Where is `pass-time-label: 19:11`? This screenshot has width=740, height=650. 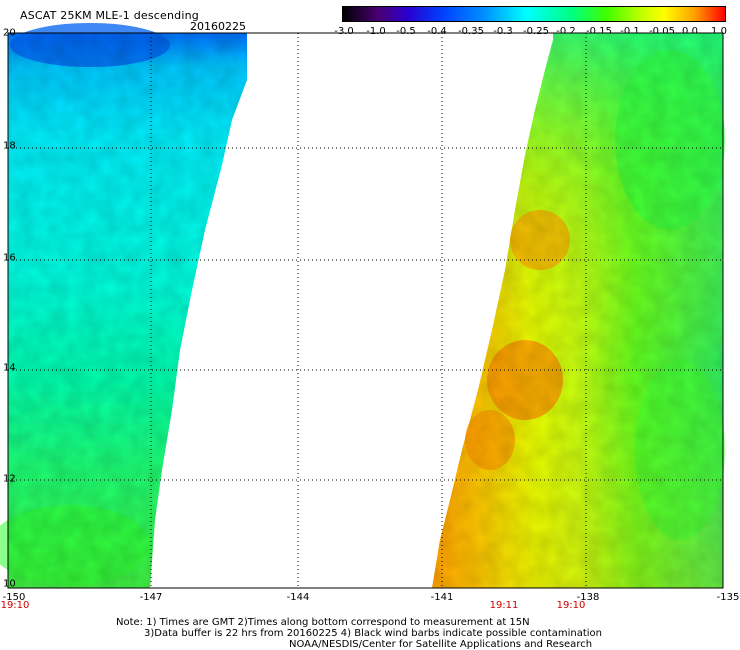
pass-time-label: 19:11 is located at coordinates (504, 605).